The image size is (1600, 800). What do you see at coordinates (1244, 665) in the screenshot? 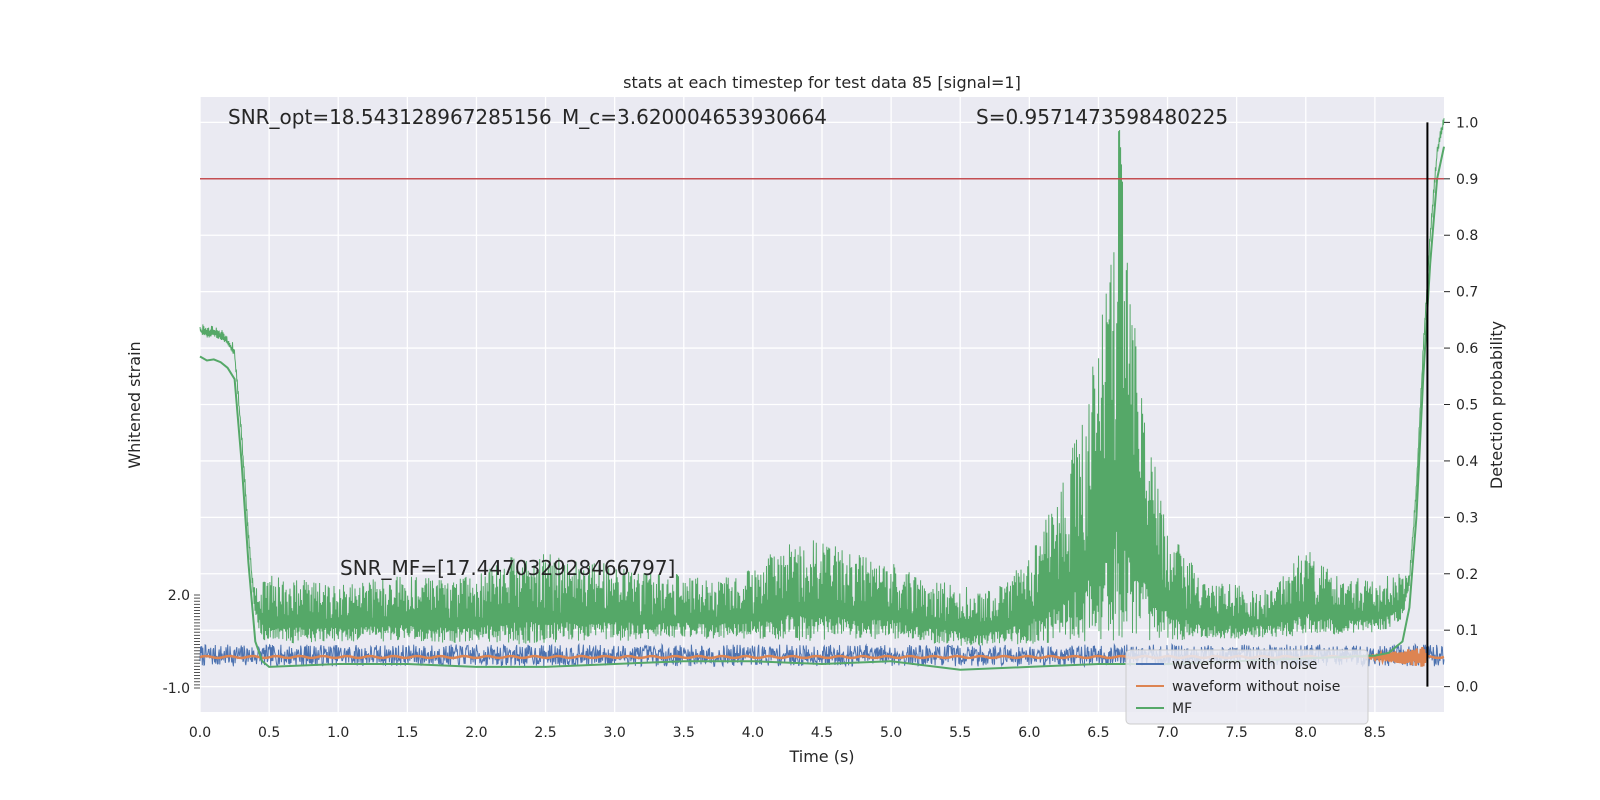
I see `legend-label-noise: waveform with noise` at bounding box center [1244, 665].